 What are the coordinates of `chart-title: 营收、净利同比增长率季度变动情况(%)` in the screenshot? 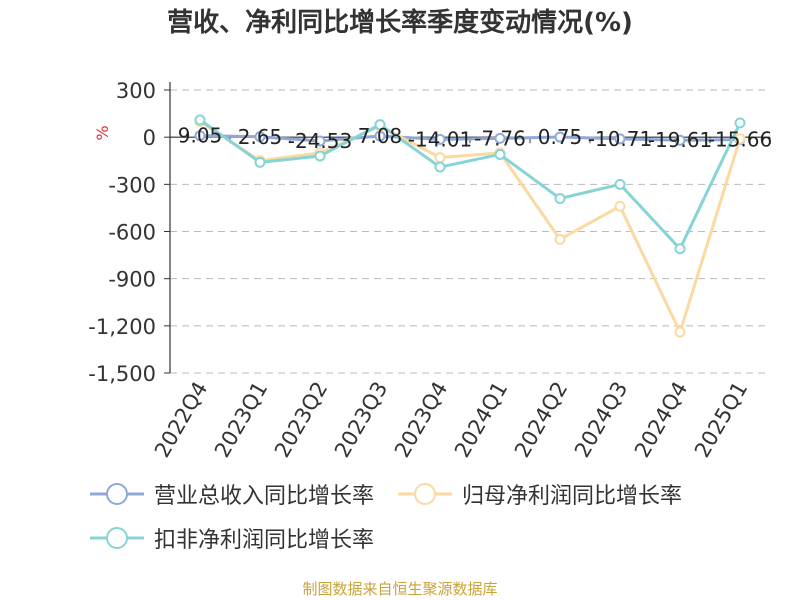 It's located at (400, 23).